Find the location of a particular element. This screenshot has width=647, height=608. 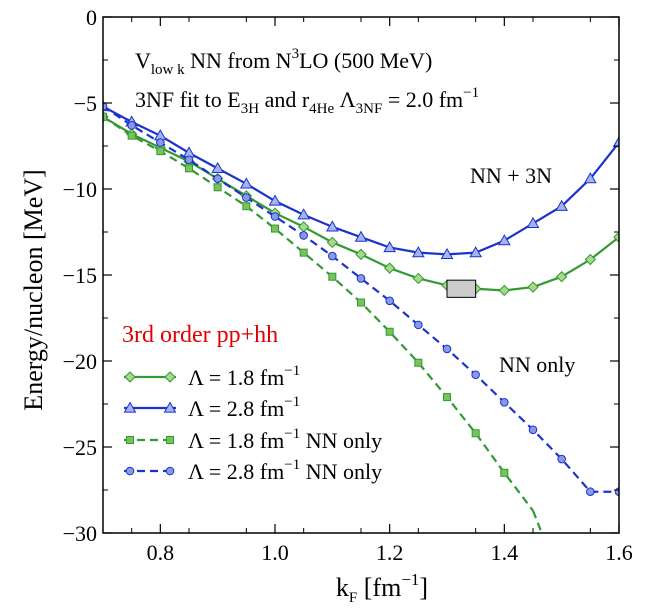

x-tick-label: 1.0 is located at coordinates (275, 552).